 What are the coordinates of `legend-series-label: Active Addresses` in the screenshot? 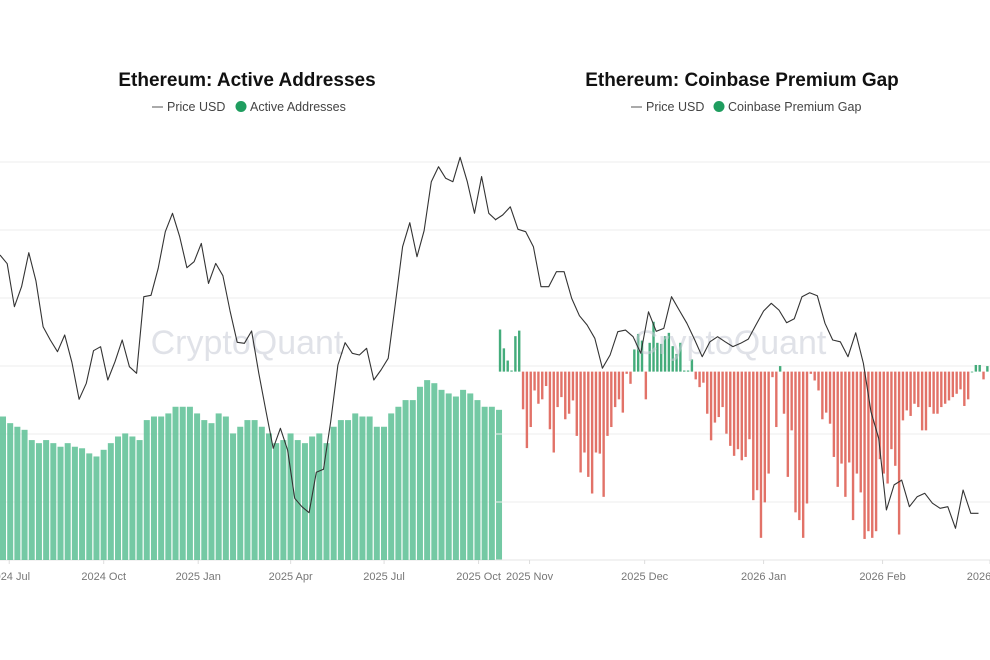 It's located at (298, 107).